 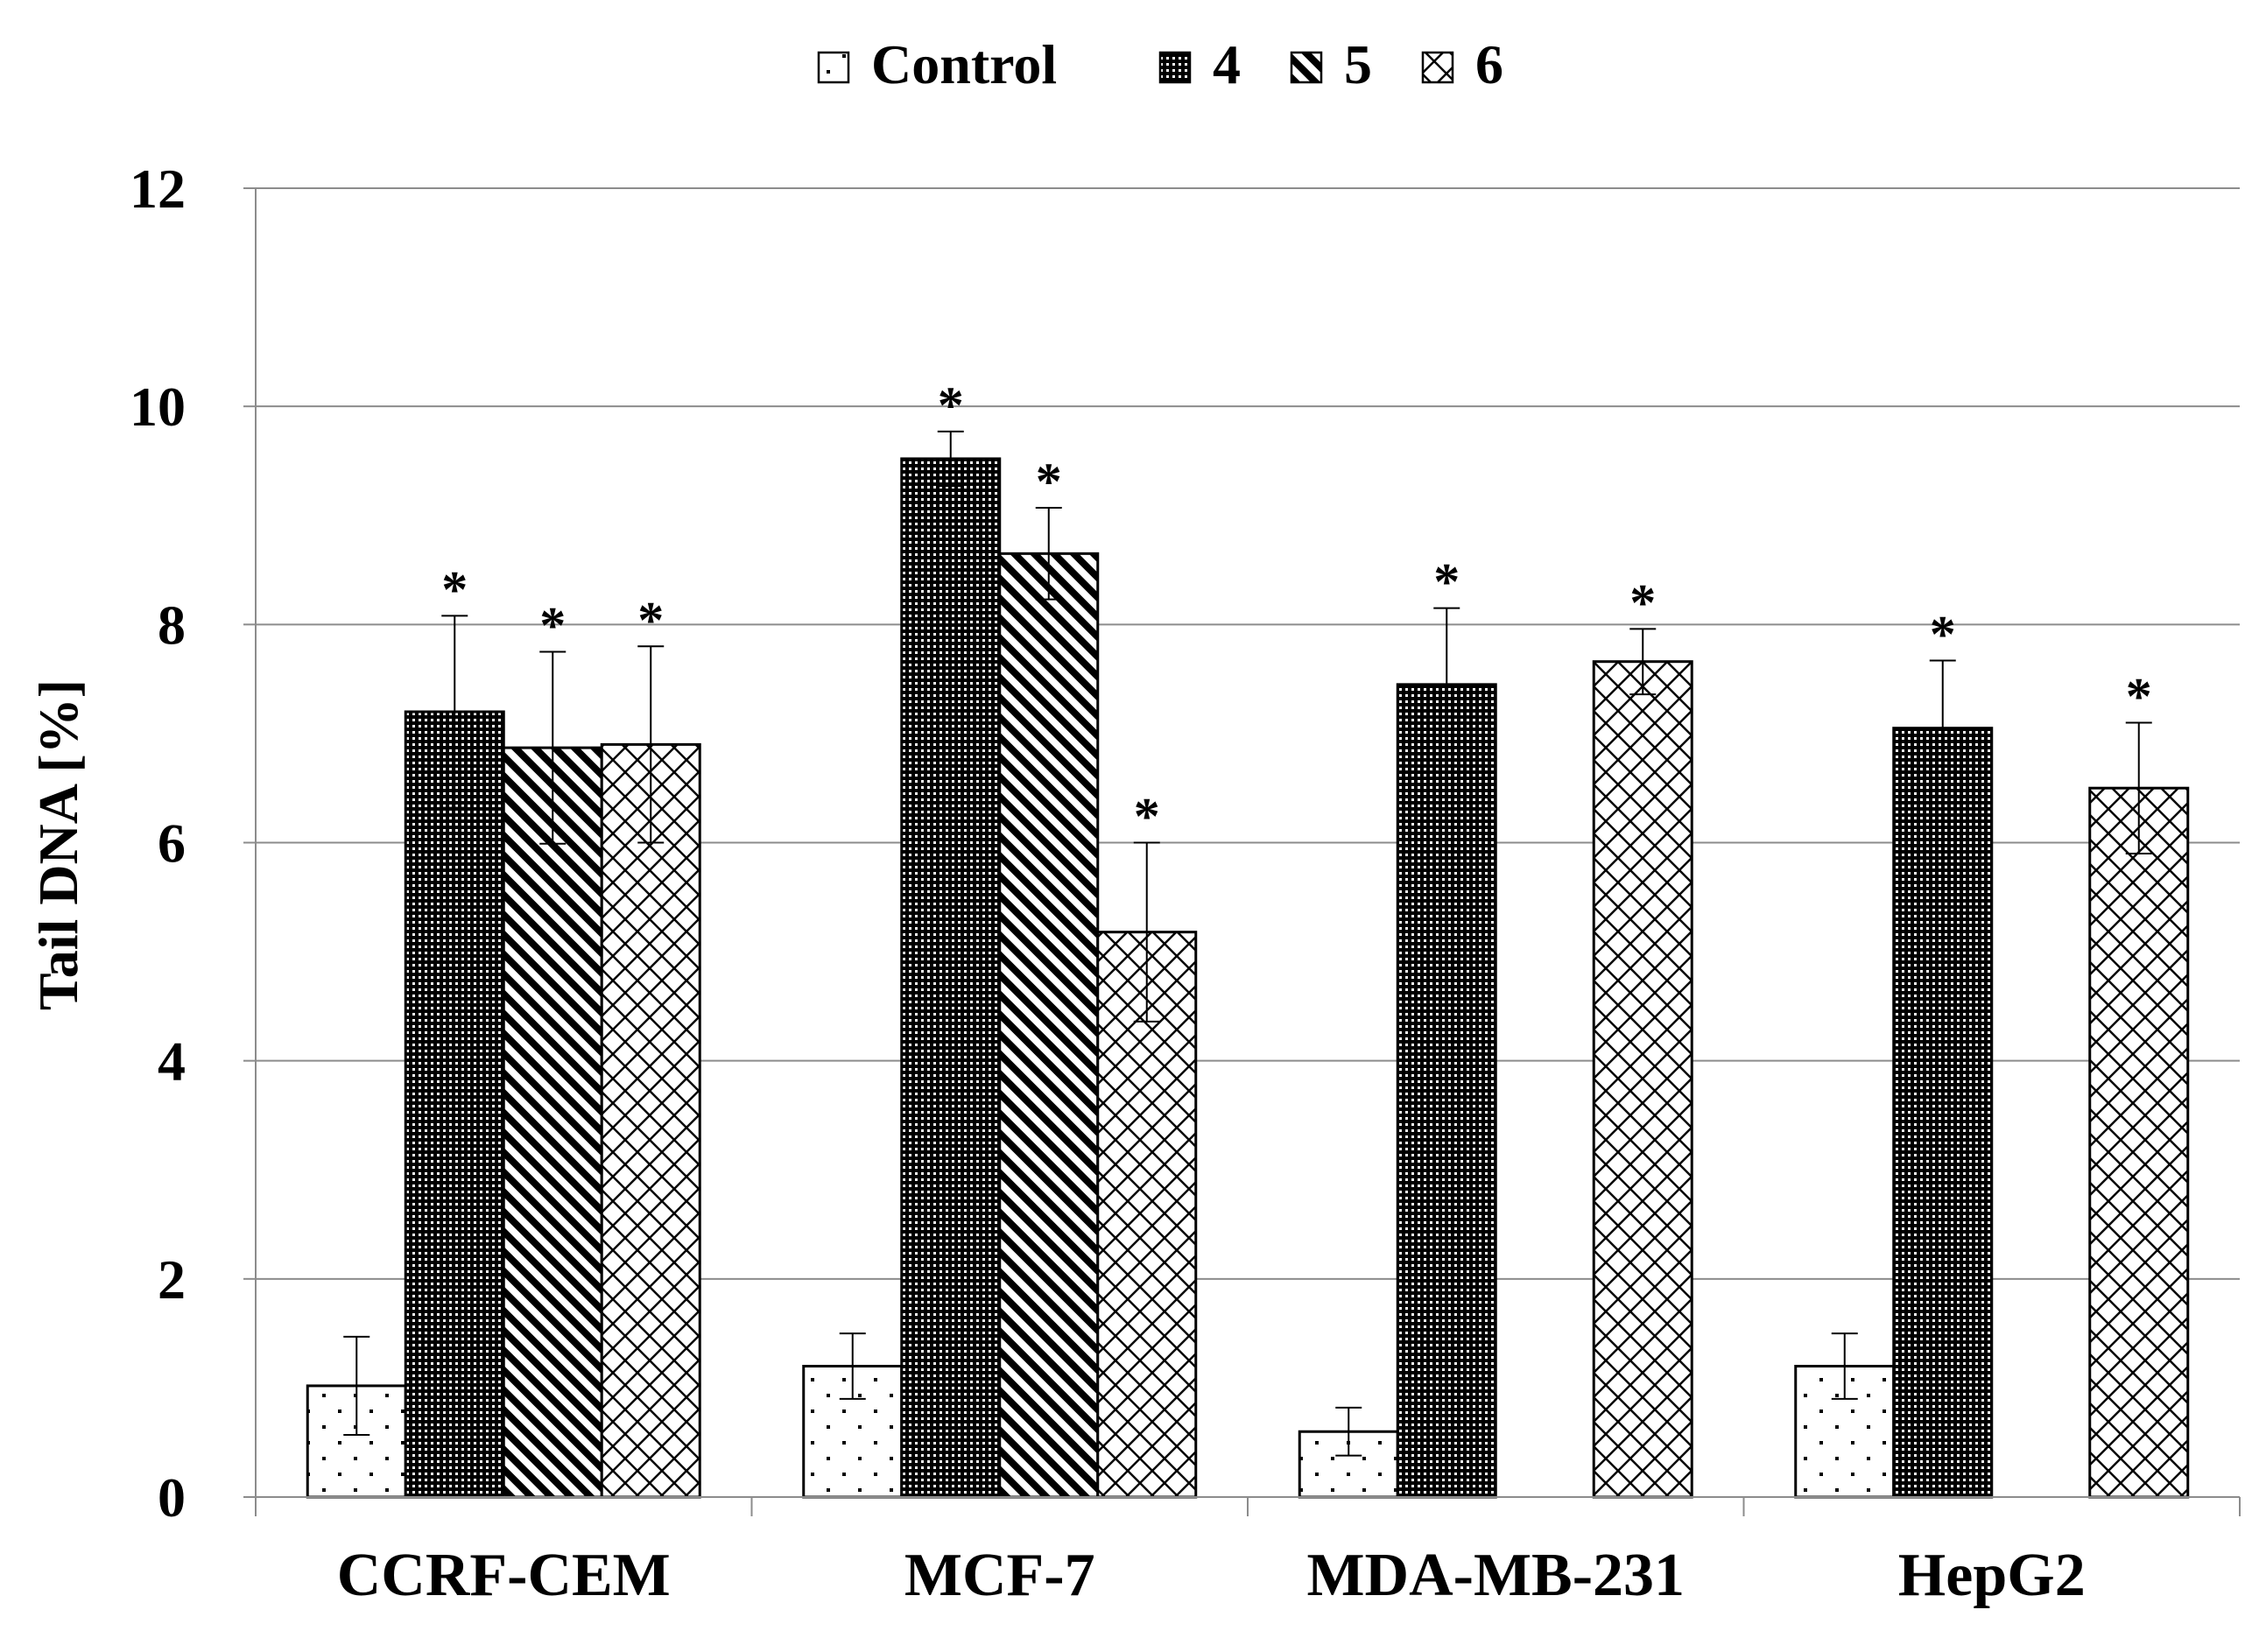 I want to click on legend-item-5: 5, so click(x=1331, y=64).